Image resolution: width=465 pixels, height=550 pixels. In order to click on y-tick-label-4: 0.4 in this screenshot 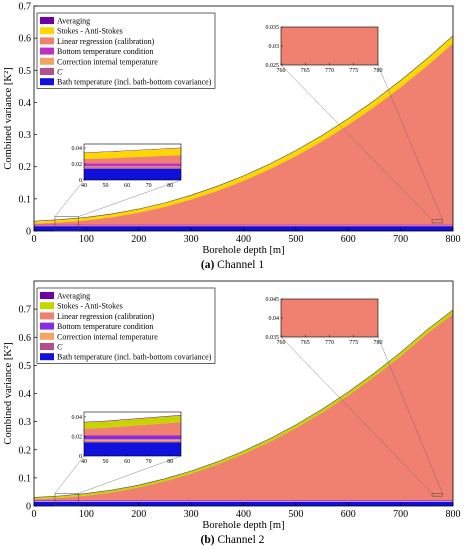, I will do `click(25, 103)`.